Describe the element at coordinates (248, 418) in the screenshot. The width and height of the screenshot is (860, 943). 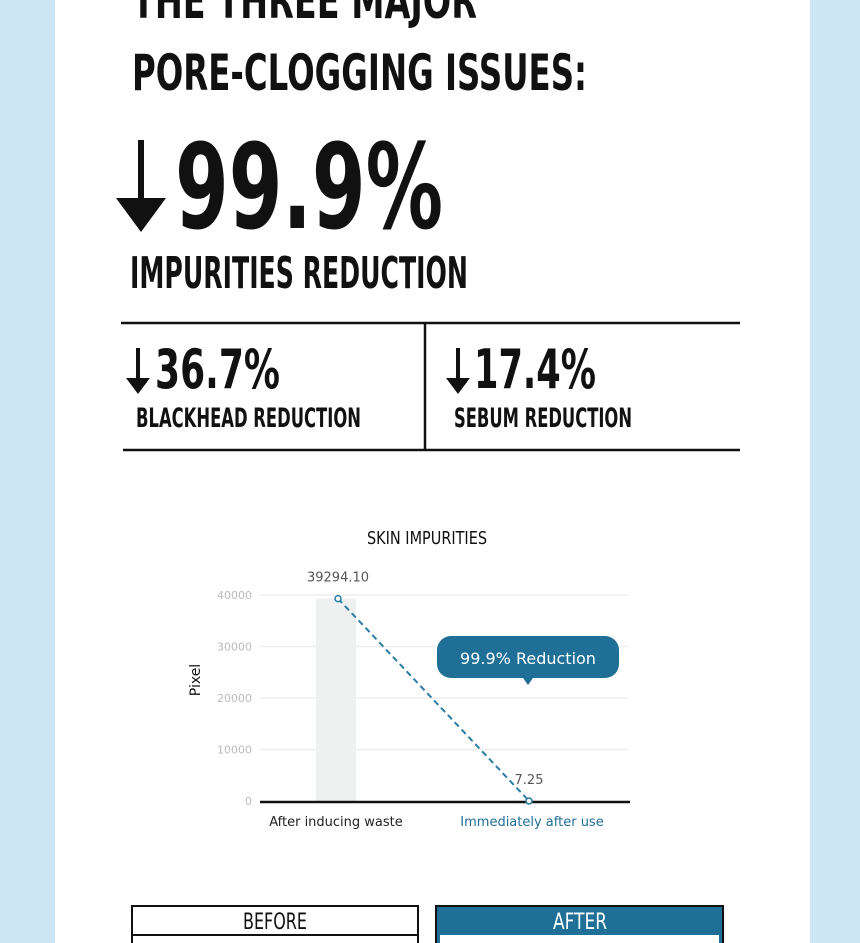
I see `stat-label: BLACKHEAD REDUCTION` at that location.